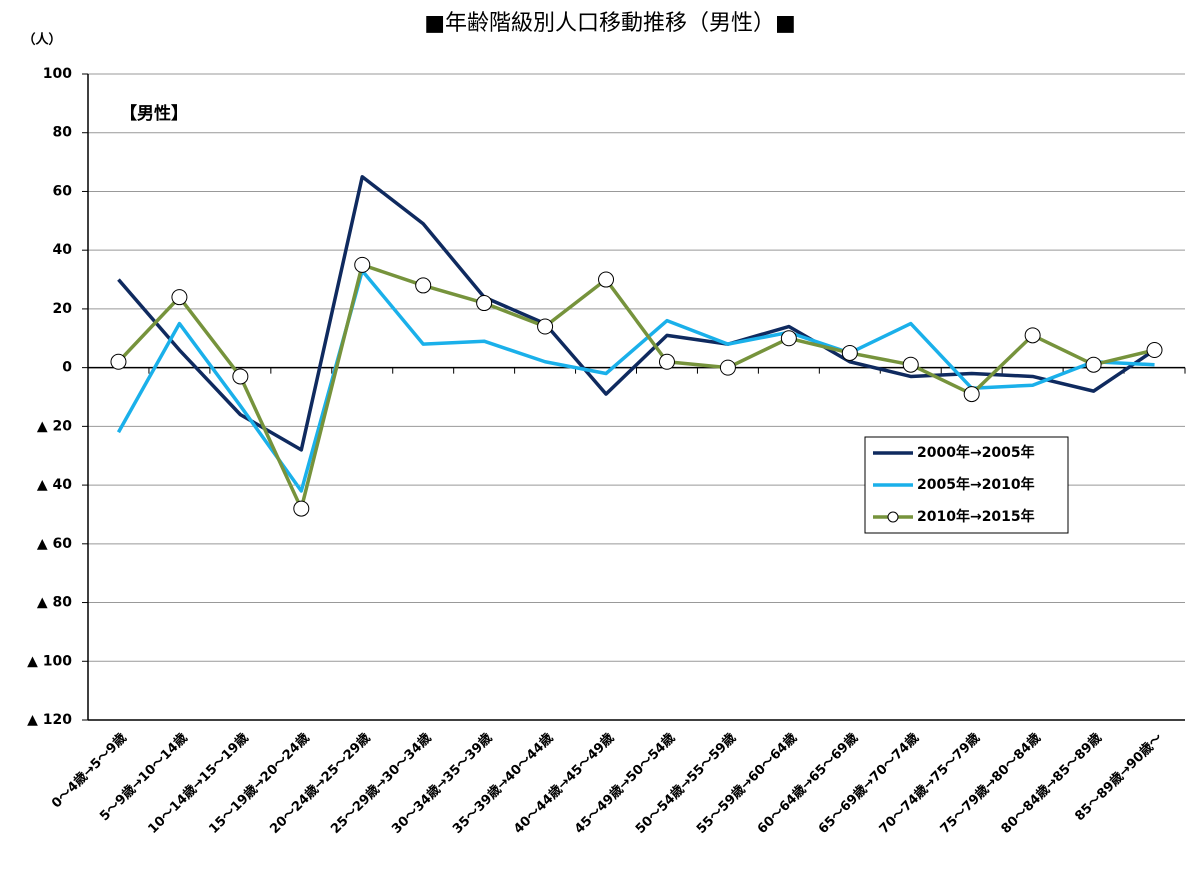  I want to click on x-tick-label: 50～54歳→55～59歳, so click(685, 783).